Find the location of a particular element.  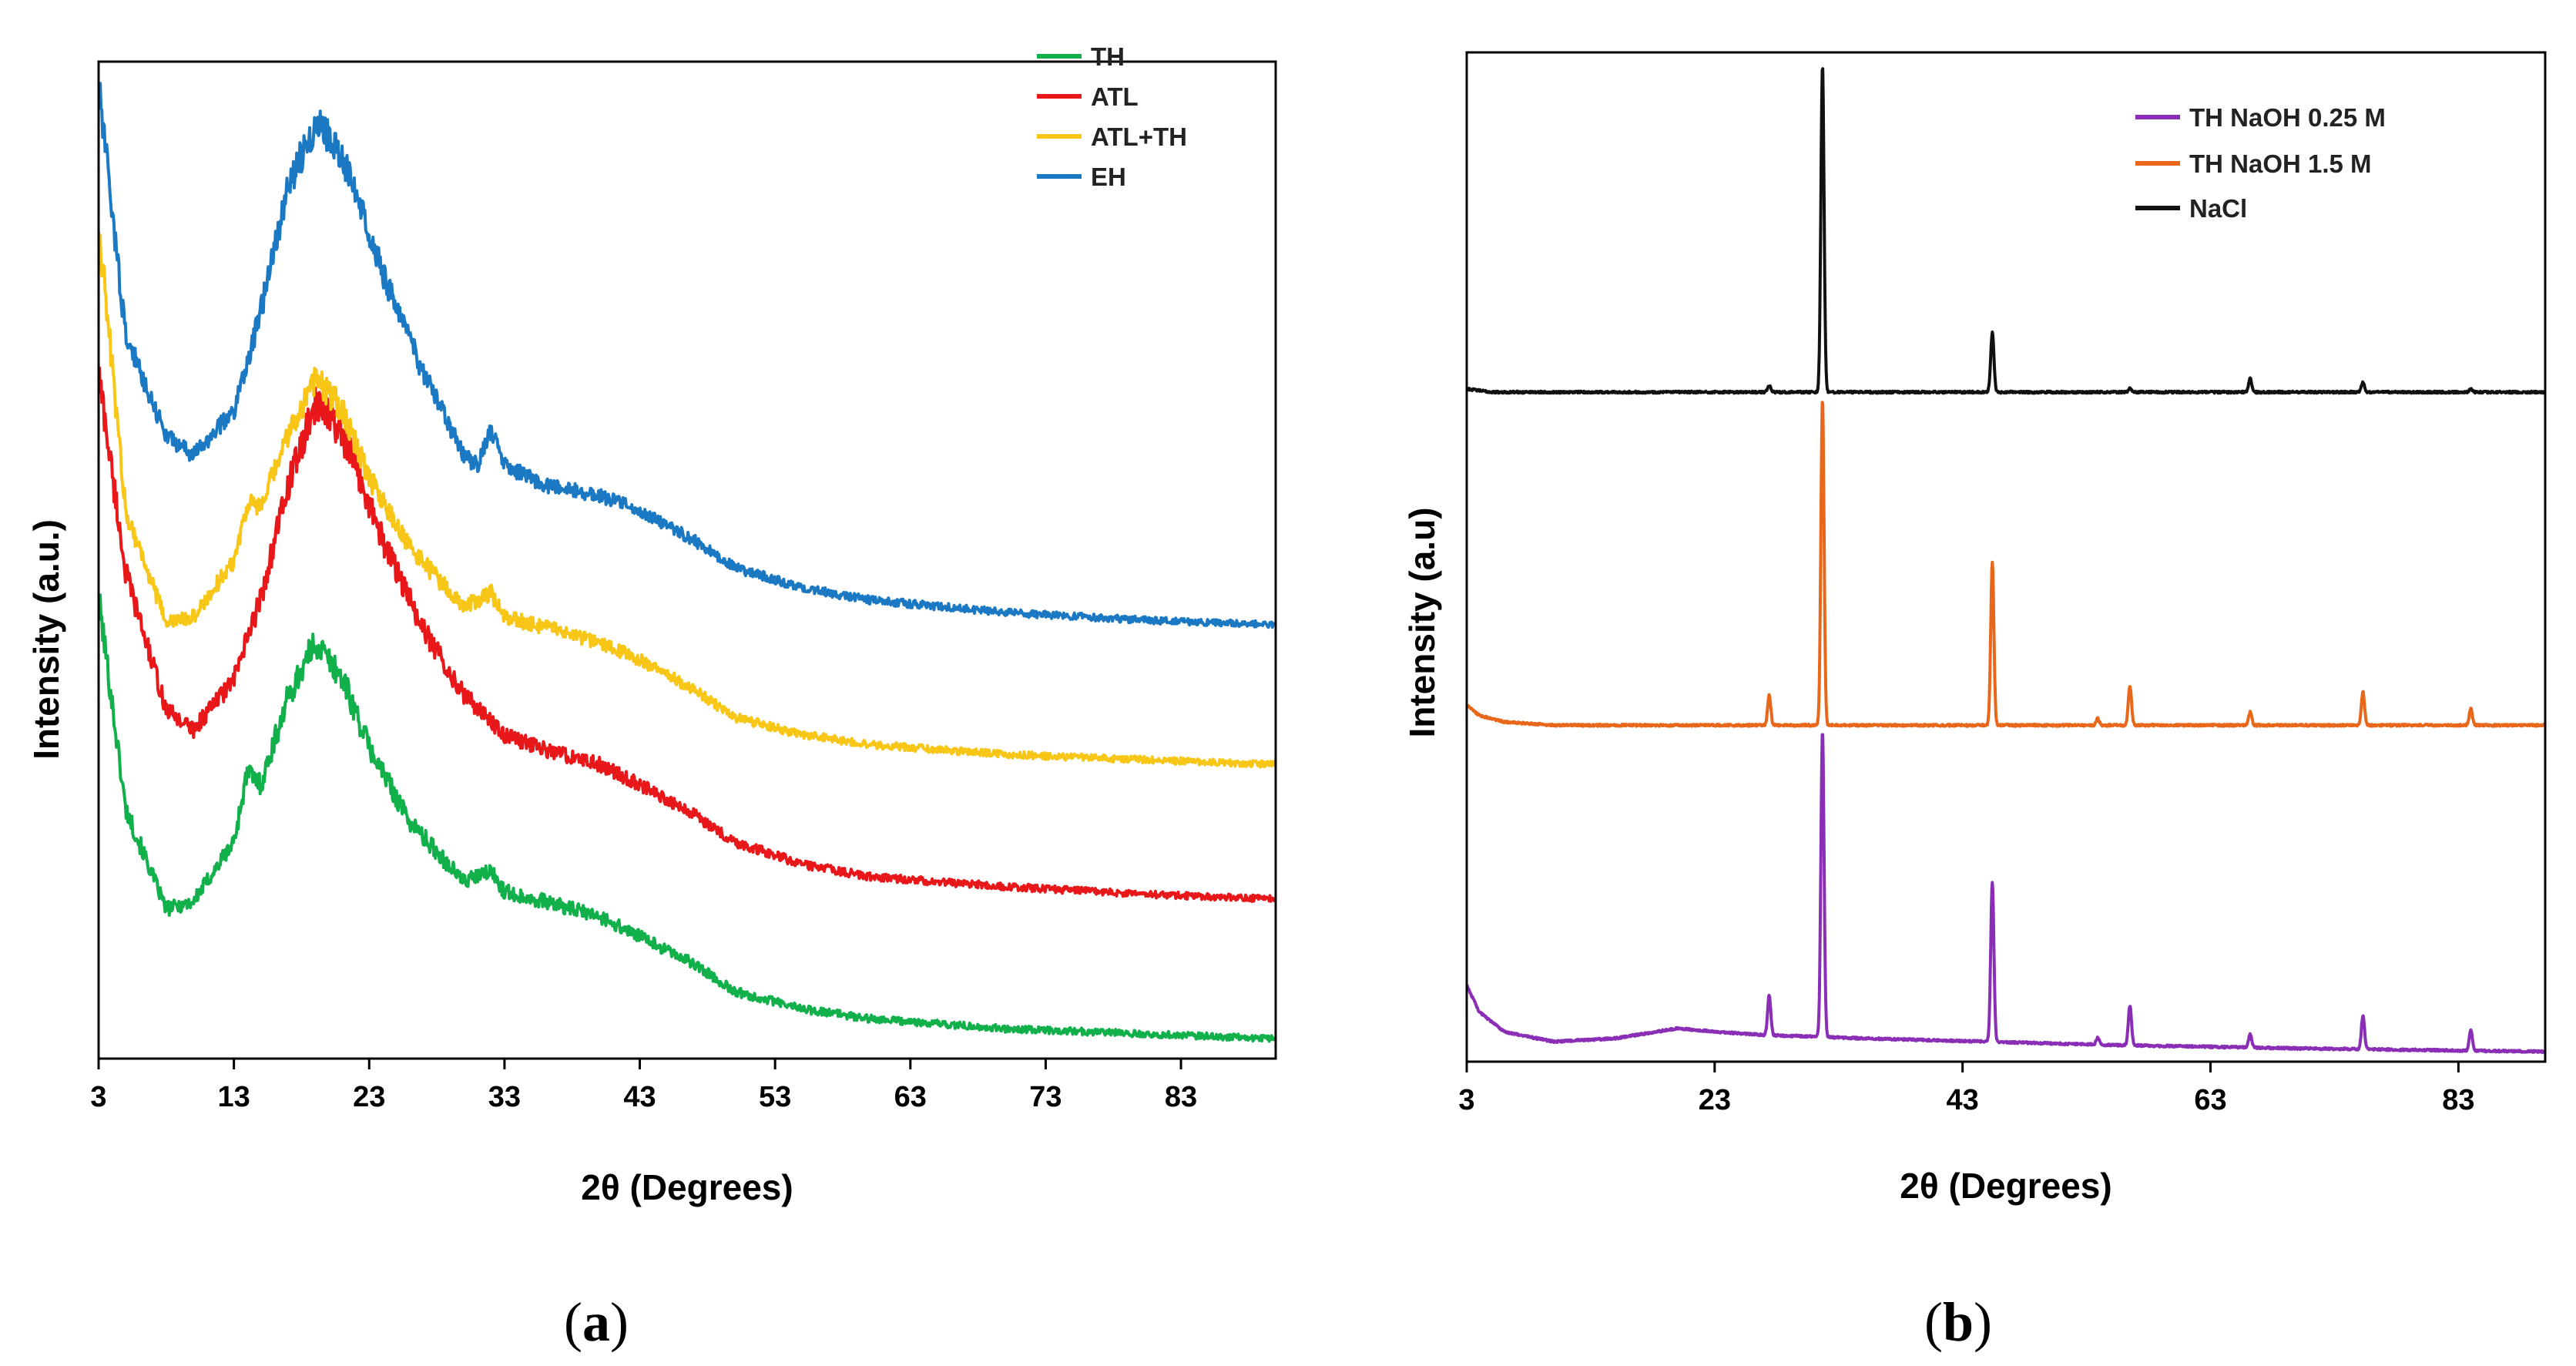

x-tick-label-b-3: 3 is located at coordinates (1466, 1100).